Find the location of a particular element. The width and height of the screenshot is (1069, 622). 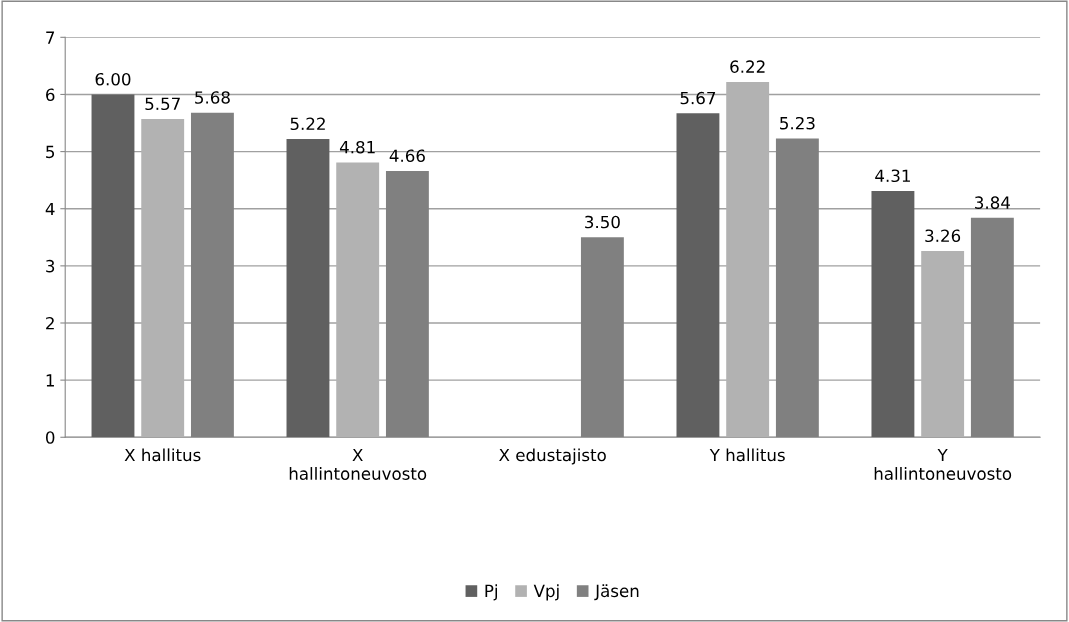

data-label: 4.81 is located at coordinates (357, 147).